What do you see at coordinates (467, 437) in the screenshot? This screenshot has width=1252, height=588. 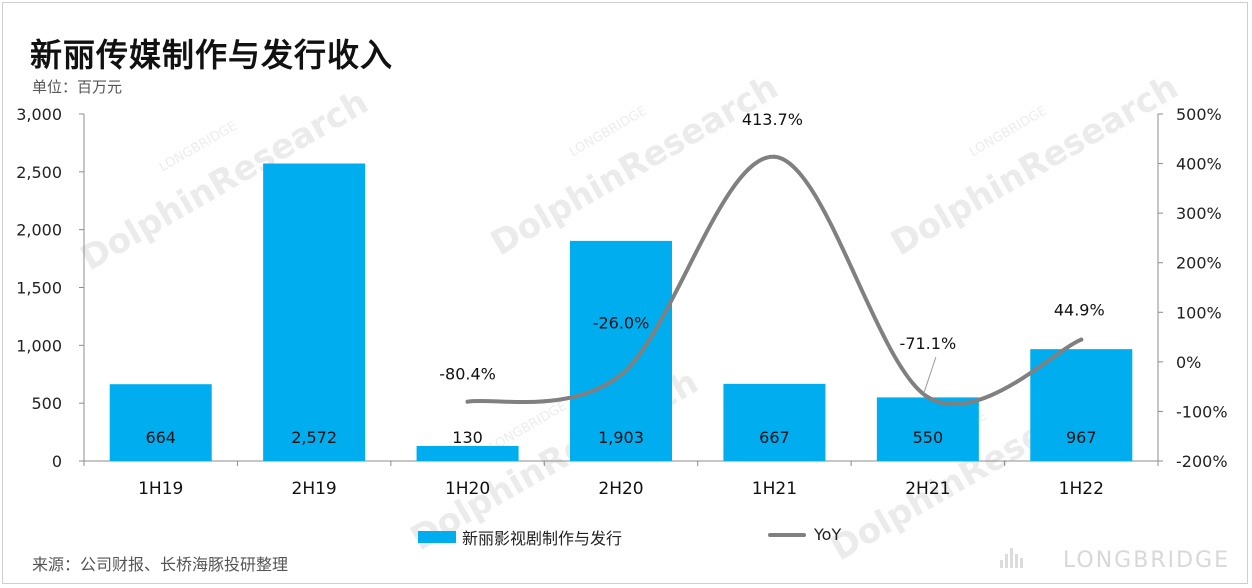 I see `bar-value-label: 130` at bounding box center [467, 437].